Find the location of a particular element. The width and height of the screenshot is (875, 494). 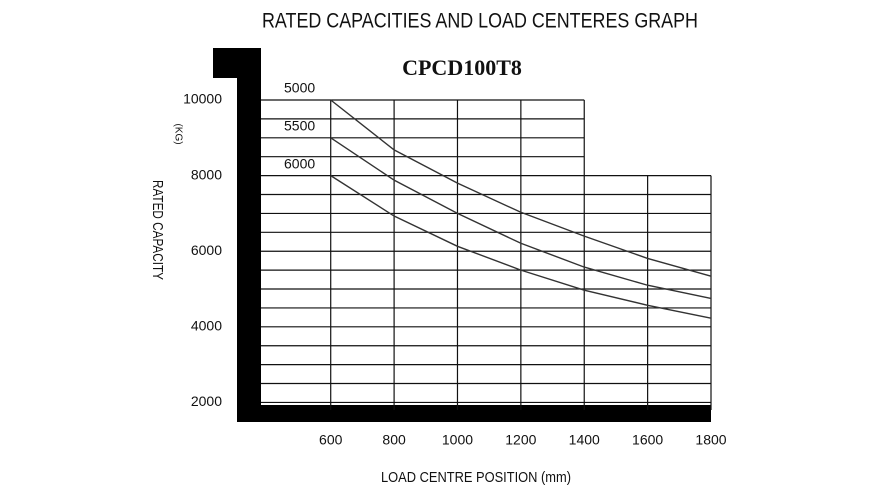

x-tick-label: 800 is located at coordinates (394, 440).